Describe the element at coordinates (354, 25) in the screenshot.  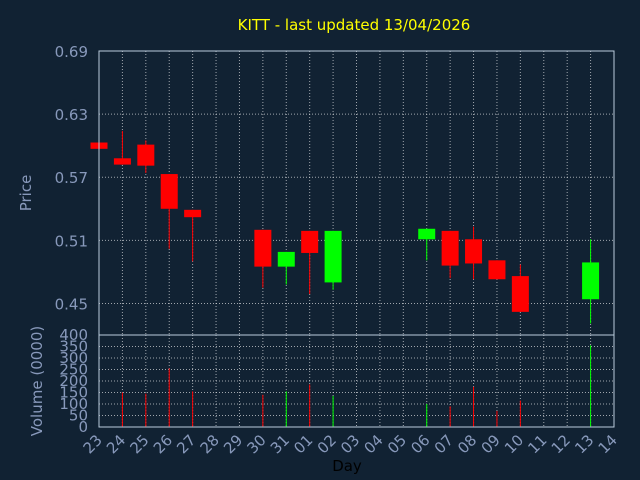
I see `chart-title: KITT - last updated 13/04/2026` at that location.